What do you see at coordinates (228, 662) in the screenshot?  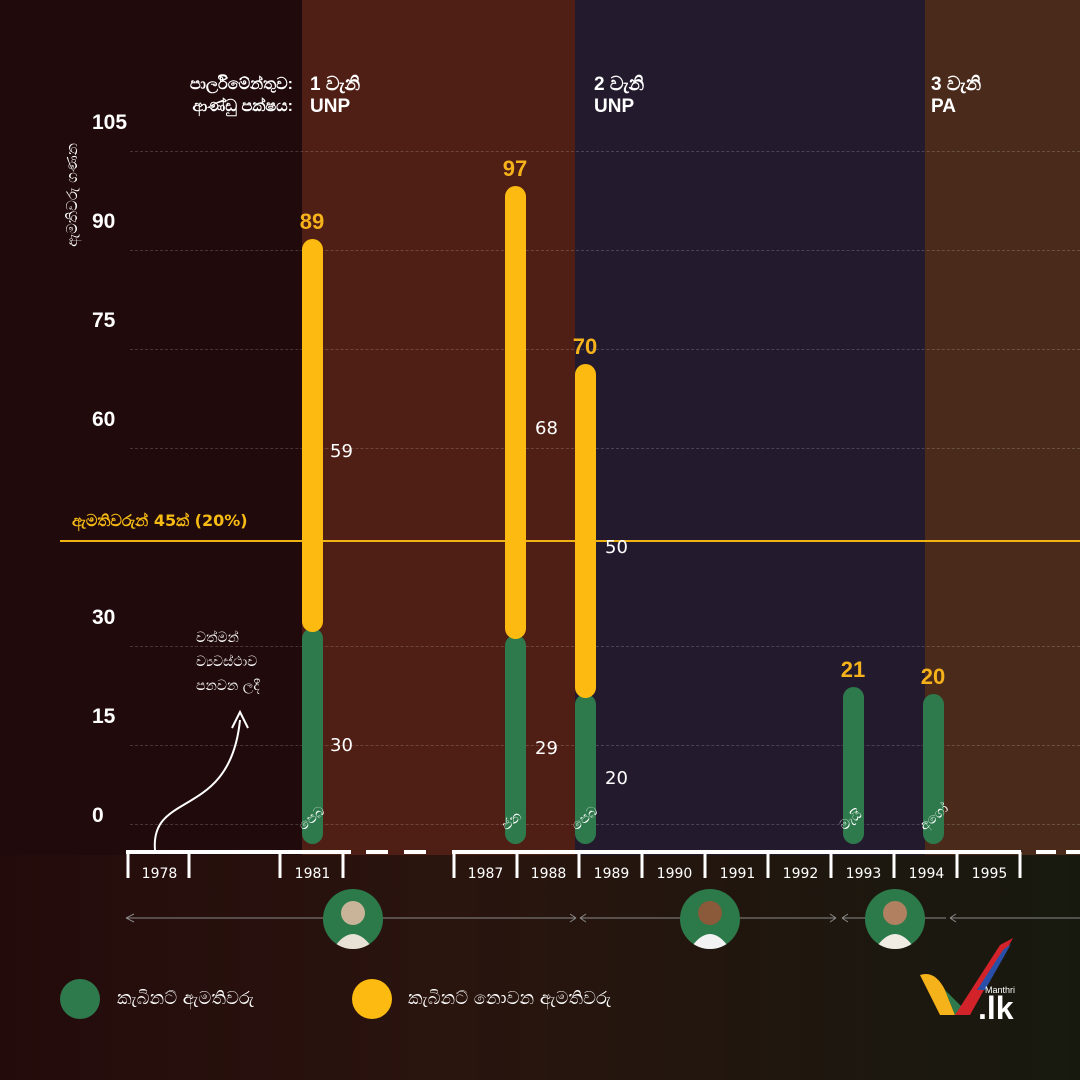 I see `constitution-annotation: වත්මන් ව්‍යවස්ථාව පනවන ලදී` at bounding box center [228, 662].